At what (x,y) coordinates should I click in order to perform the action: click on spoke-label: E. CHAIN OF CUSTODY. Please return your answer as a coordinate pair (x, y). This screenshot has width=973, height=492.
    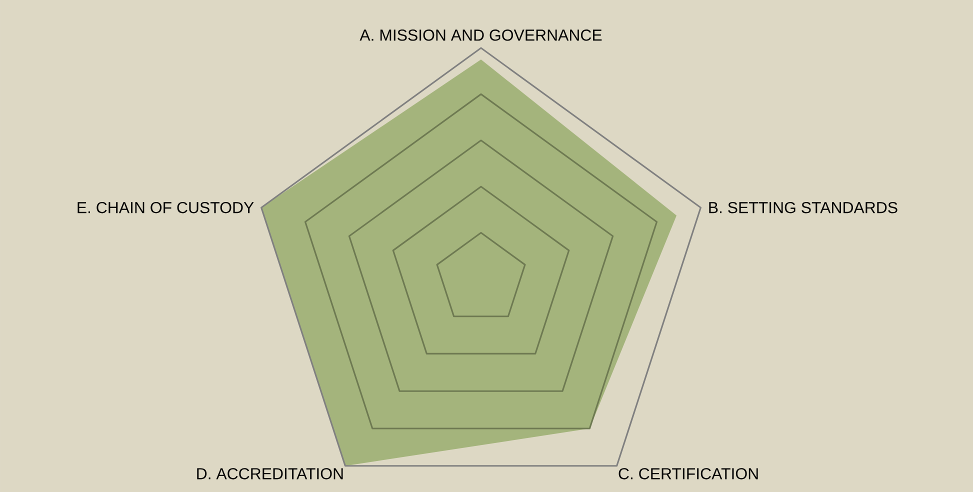
    Looking at the image, I should click on (166, 208).